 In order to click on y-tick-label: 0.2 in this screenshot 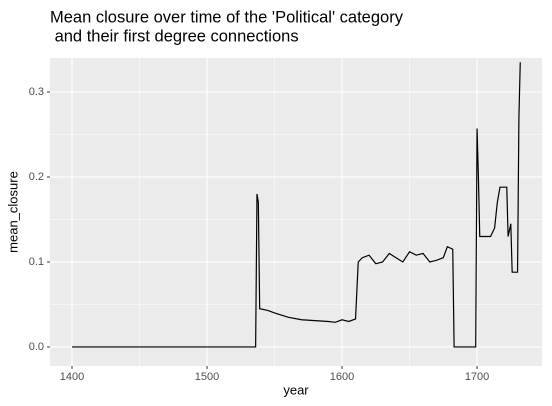, I will do `click(36, 177)`.